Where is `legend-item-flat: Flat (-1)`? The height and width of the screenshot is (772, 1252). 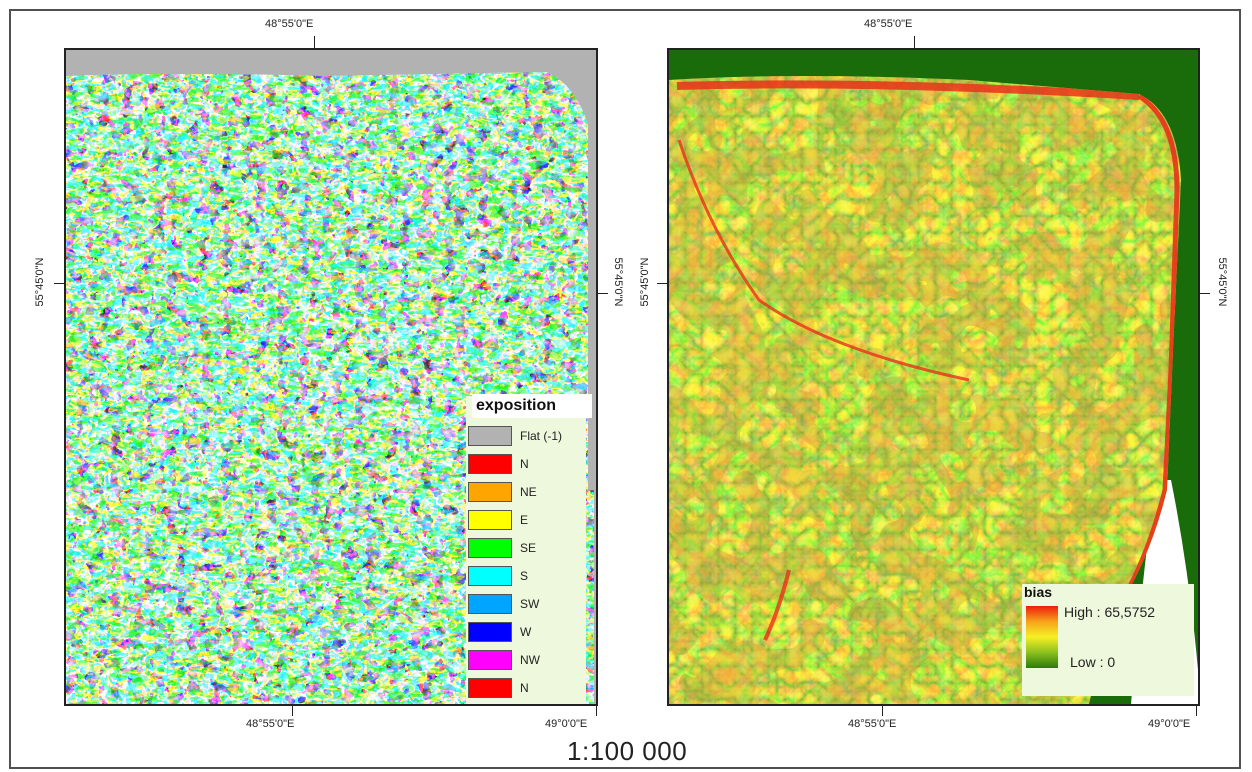 legend-item-flat: Flat (-1) is located at coordinates (527, 437).